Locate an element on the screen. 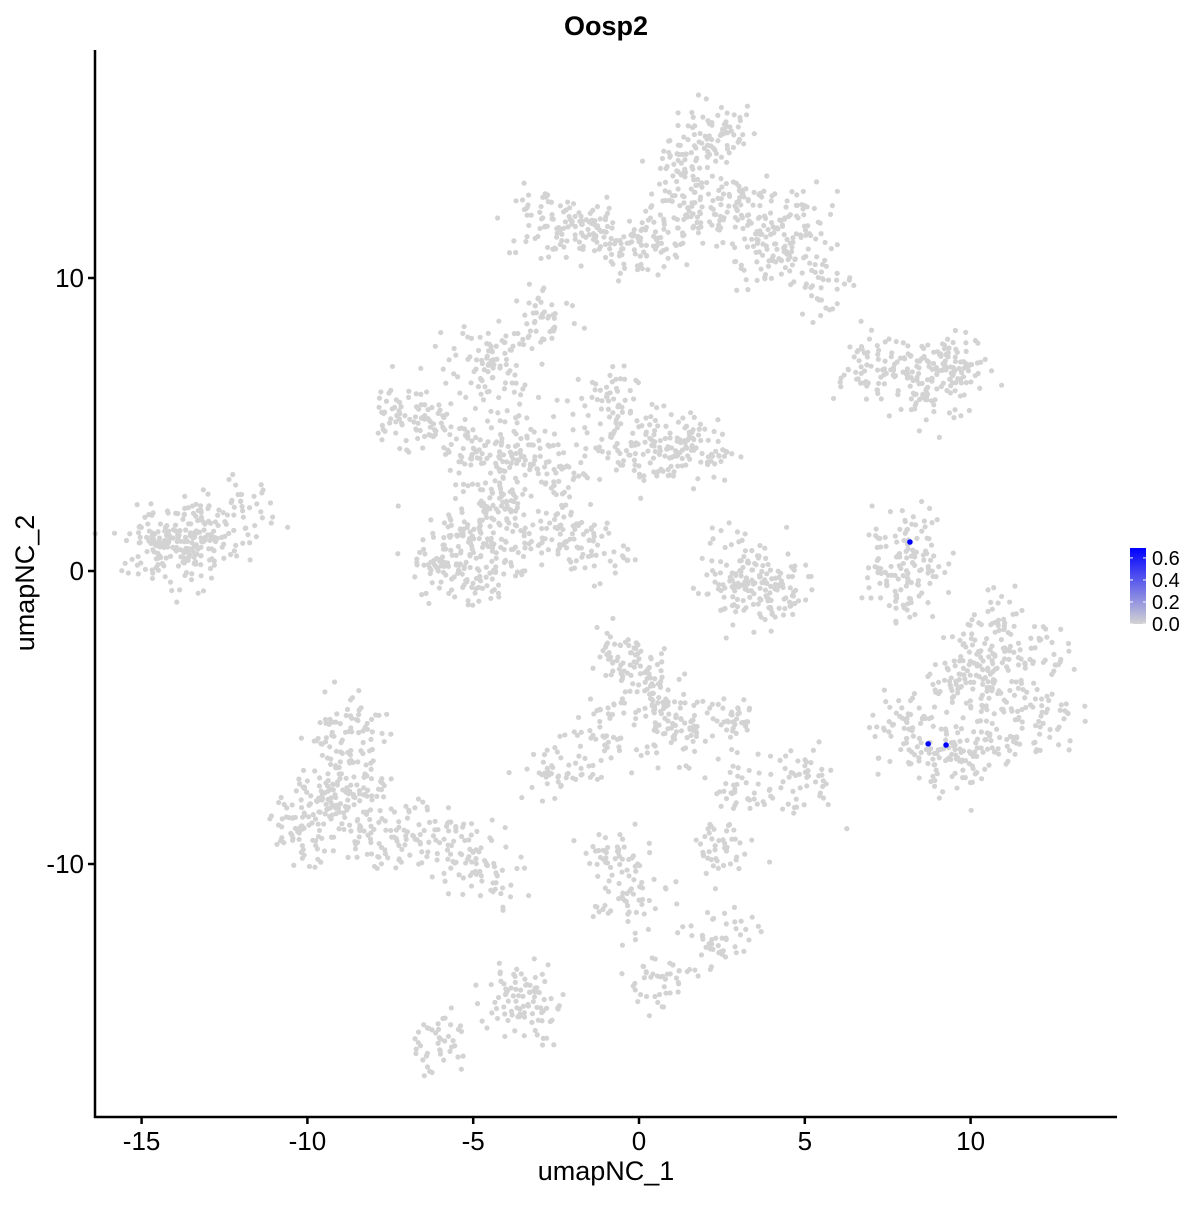 Image resolution: width=1200 pixels, height=1205 pixels. chart-title: Oosp2 is located at coordinates (606, 26).